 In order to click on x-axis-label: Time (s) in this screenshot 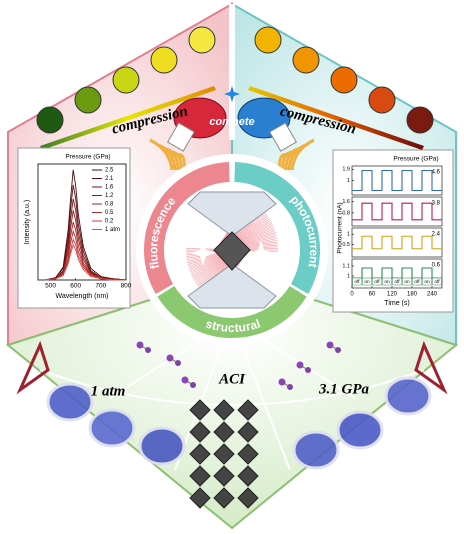, I will do `click(396, 303)`.